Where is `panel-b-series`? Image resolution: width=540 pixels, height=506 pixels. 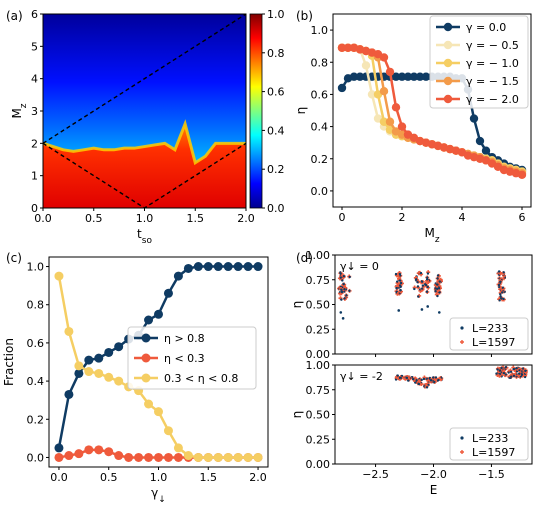
panel-b-series is located at coordinates (432, 111).